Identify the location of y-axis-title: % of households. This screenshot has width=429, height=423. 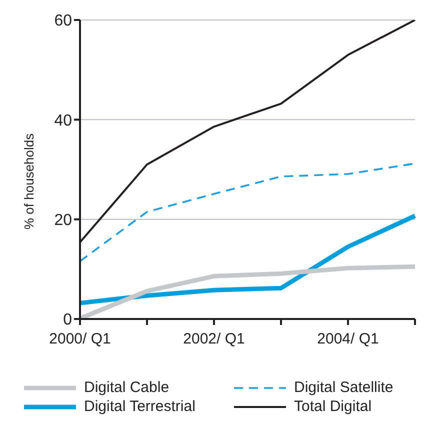
(29, 181).